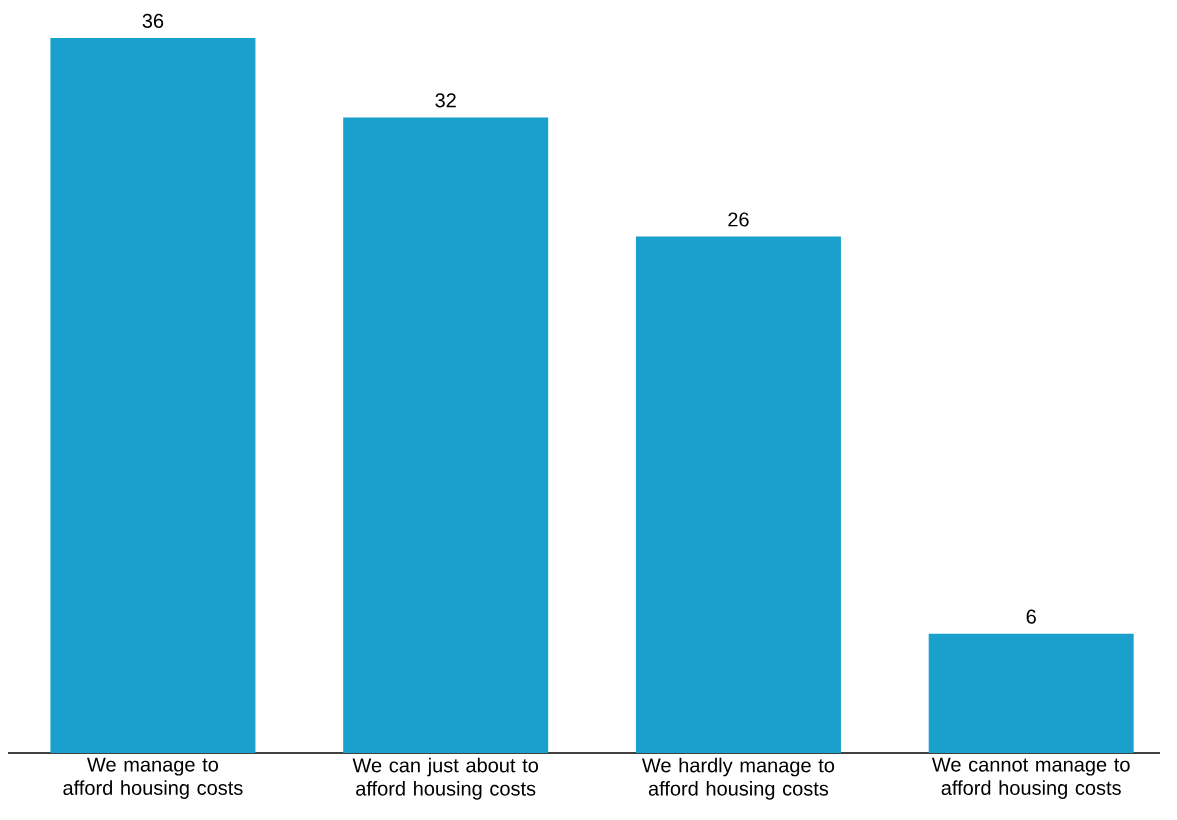 The image size is (1177, 820). What do you see at coordinates (1030, 778) in the screenshot?
I see `x-tick-label: We cannot manage to afford housing costs` at bounding box center [1030, 778].